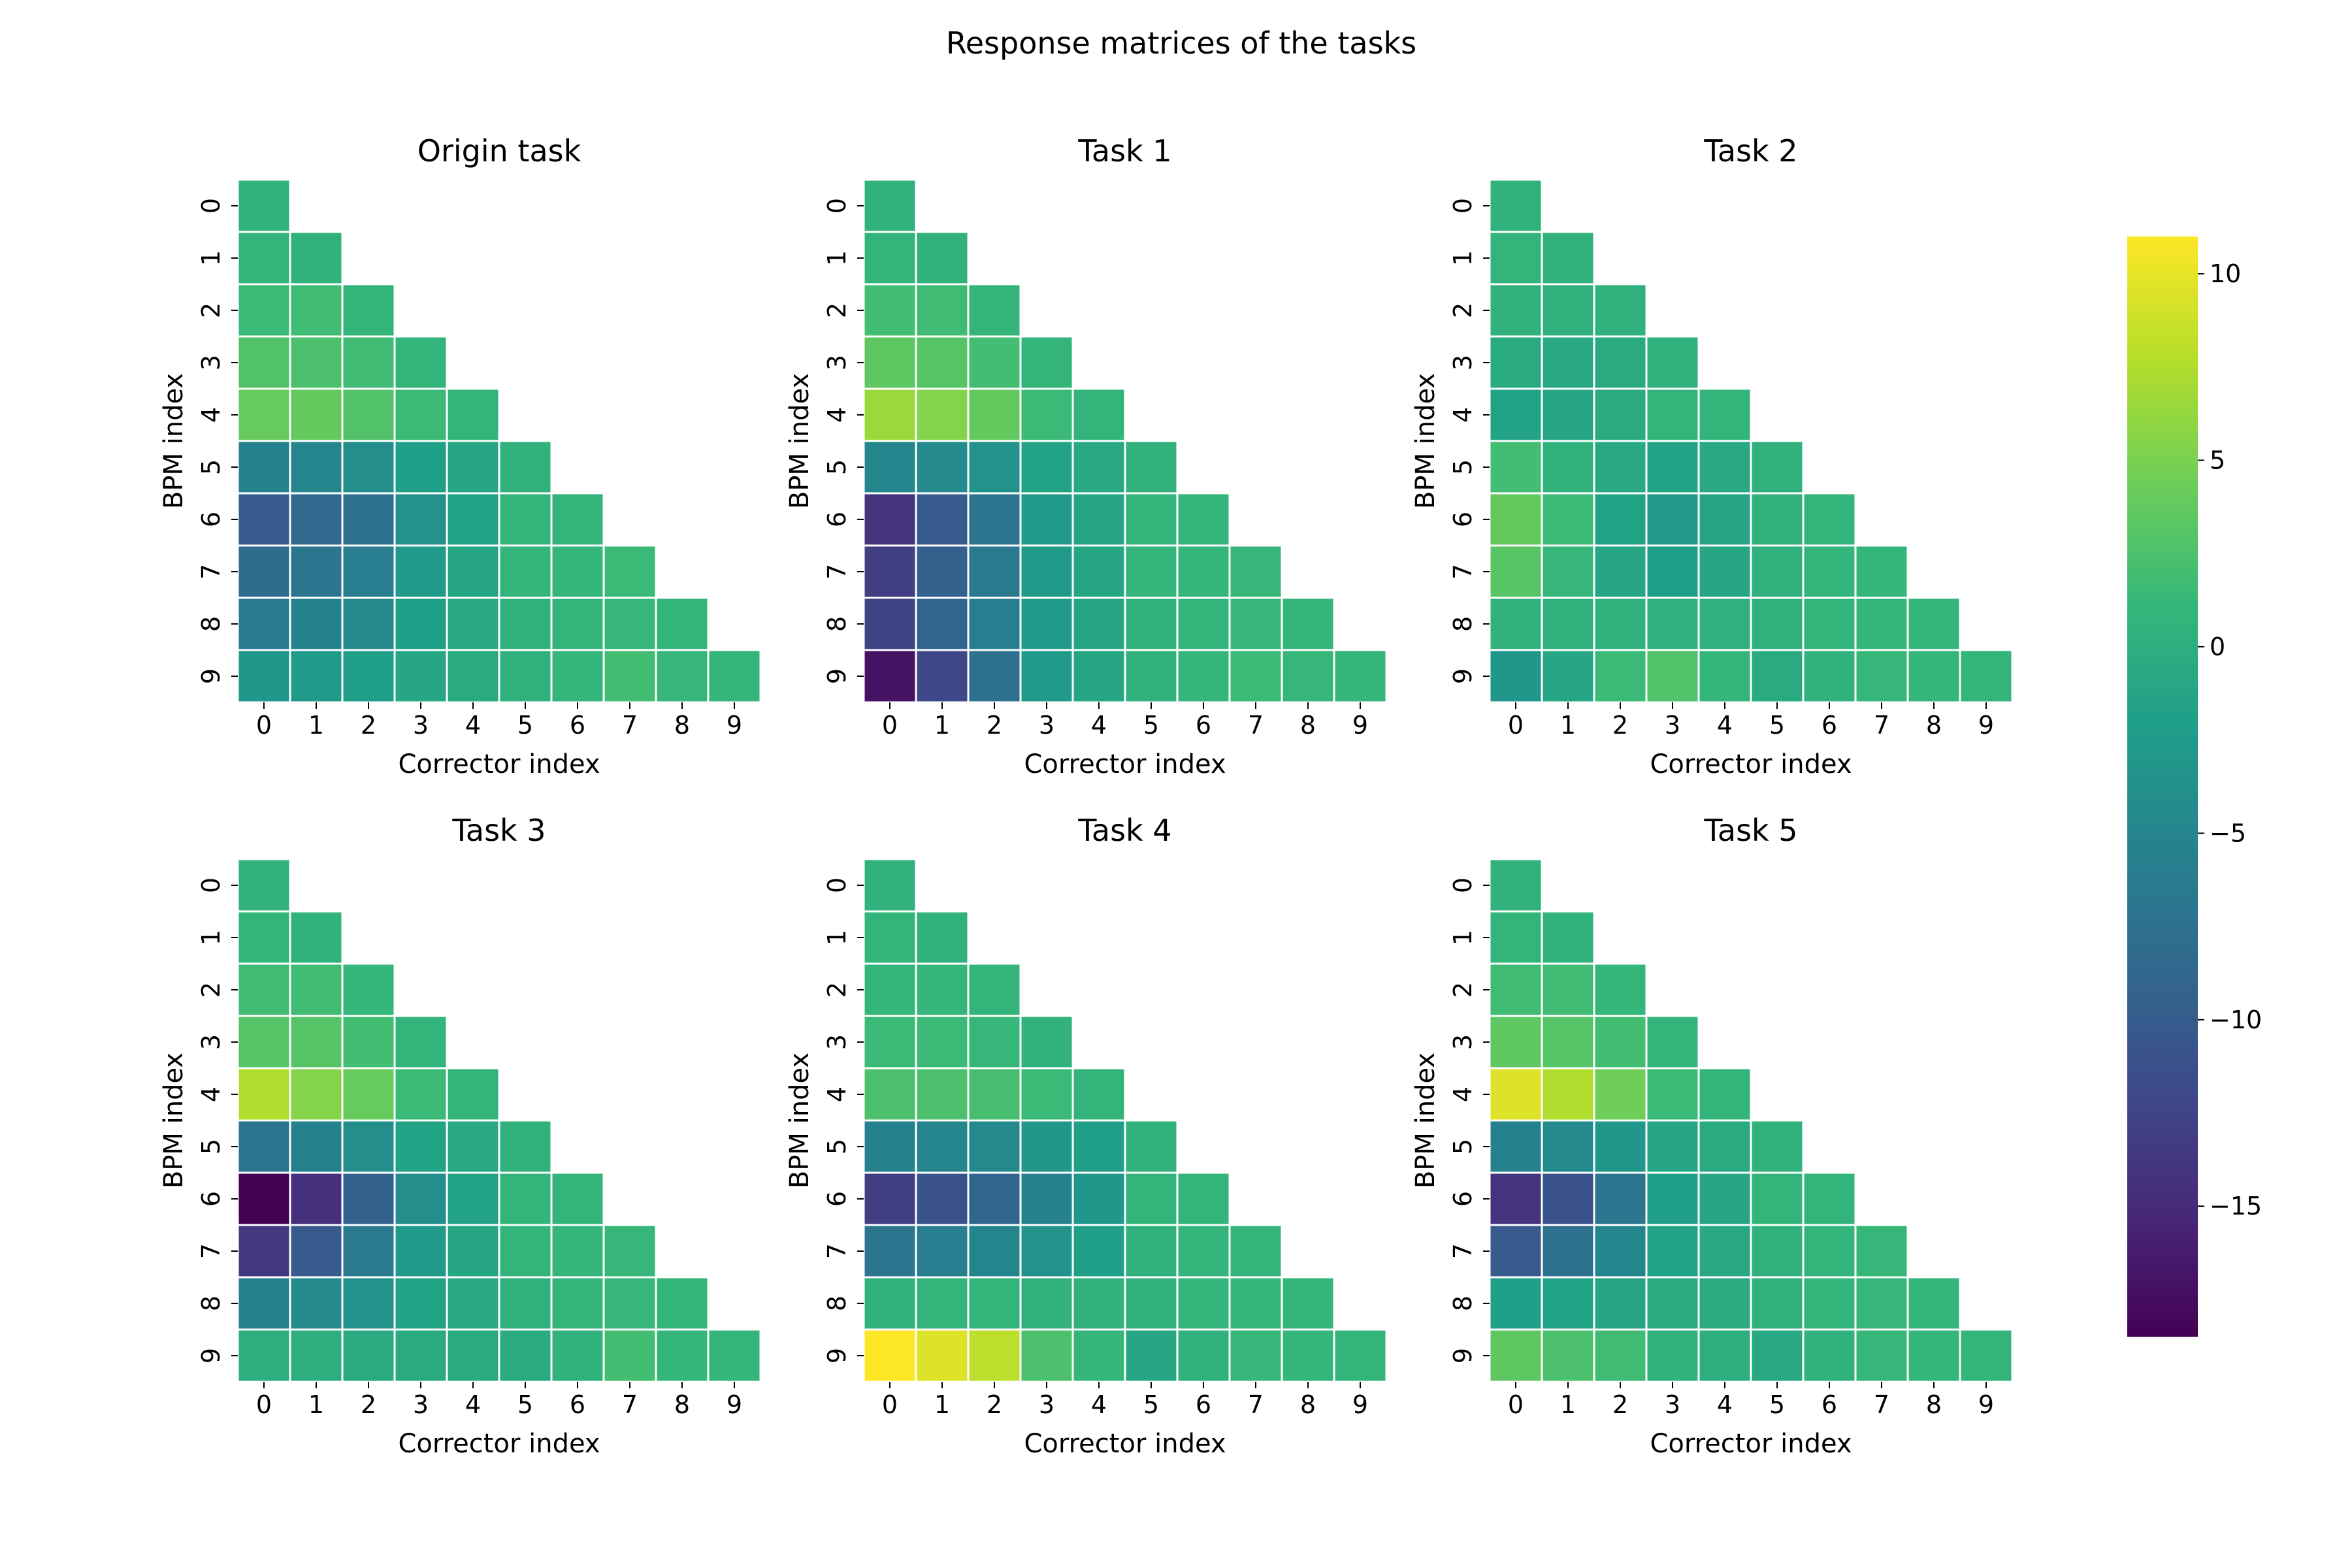 The height and width of the screenshot is (1568, 2352). I want to click on y-tick-label: 6, so click(211, 1199).